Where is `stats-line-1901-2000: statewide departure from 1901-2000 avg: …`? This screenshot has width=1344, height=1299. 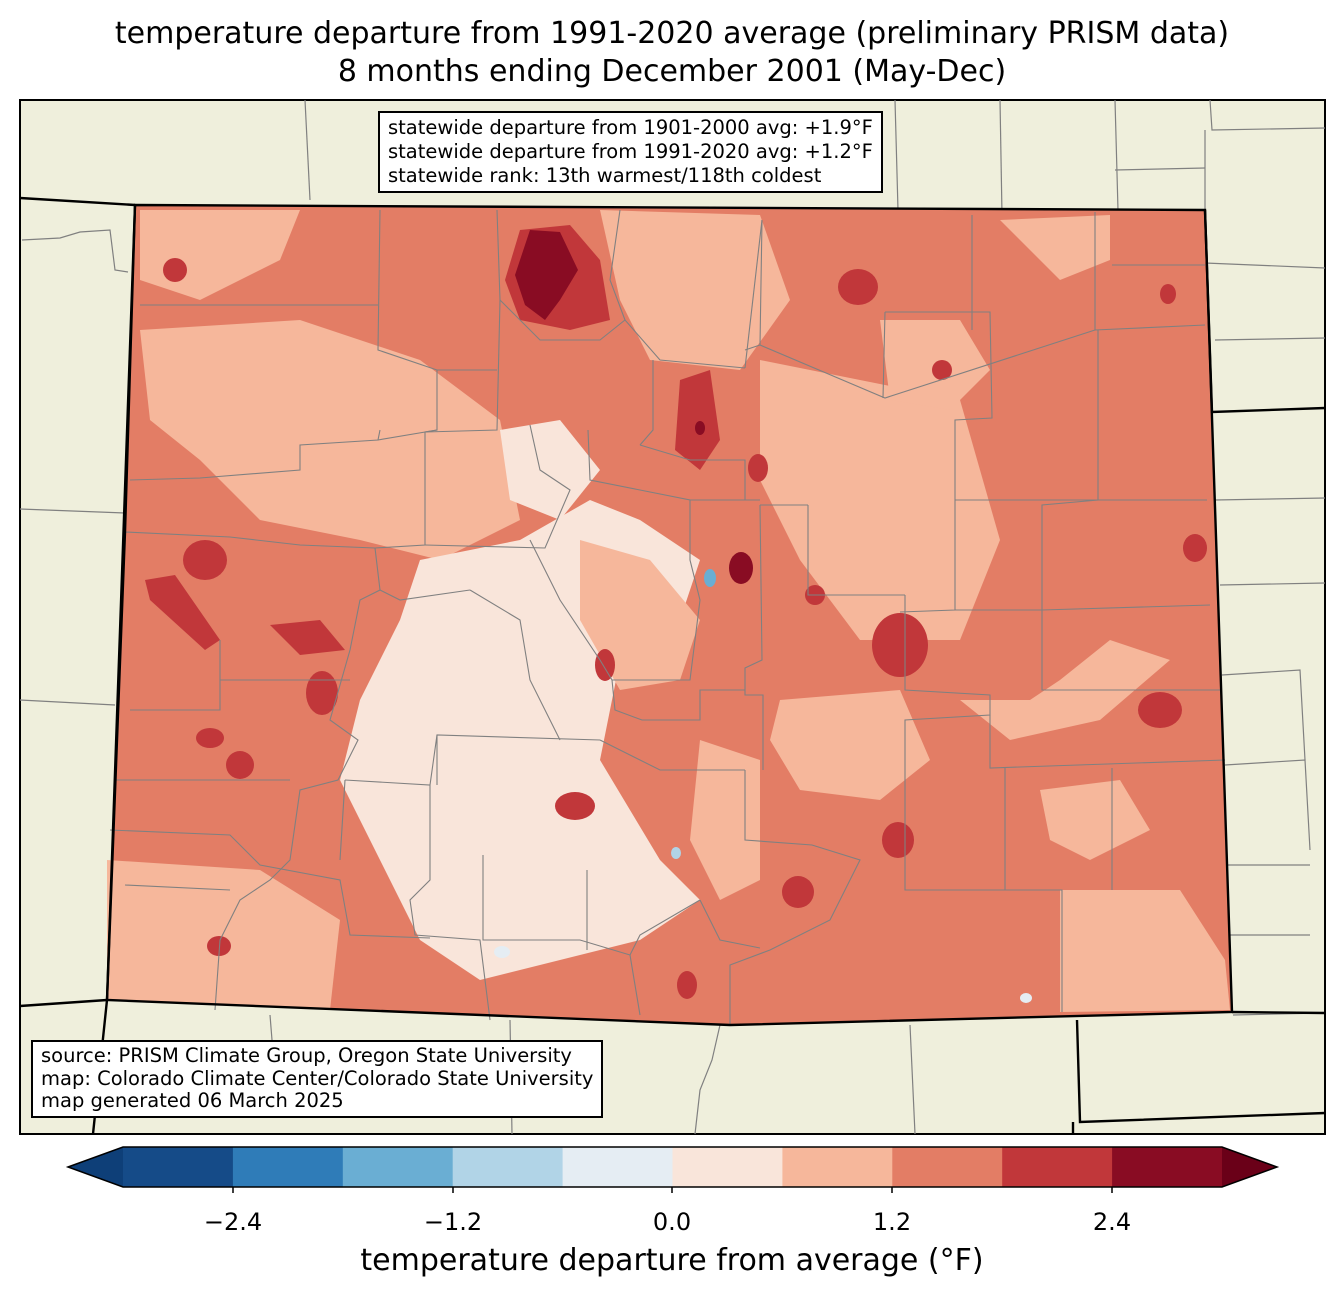
stats-line-1901-2000: statewide departure from 1901-2000 avg: … is located at coordinates (630, 127).